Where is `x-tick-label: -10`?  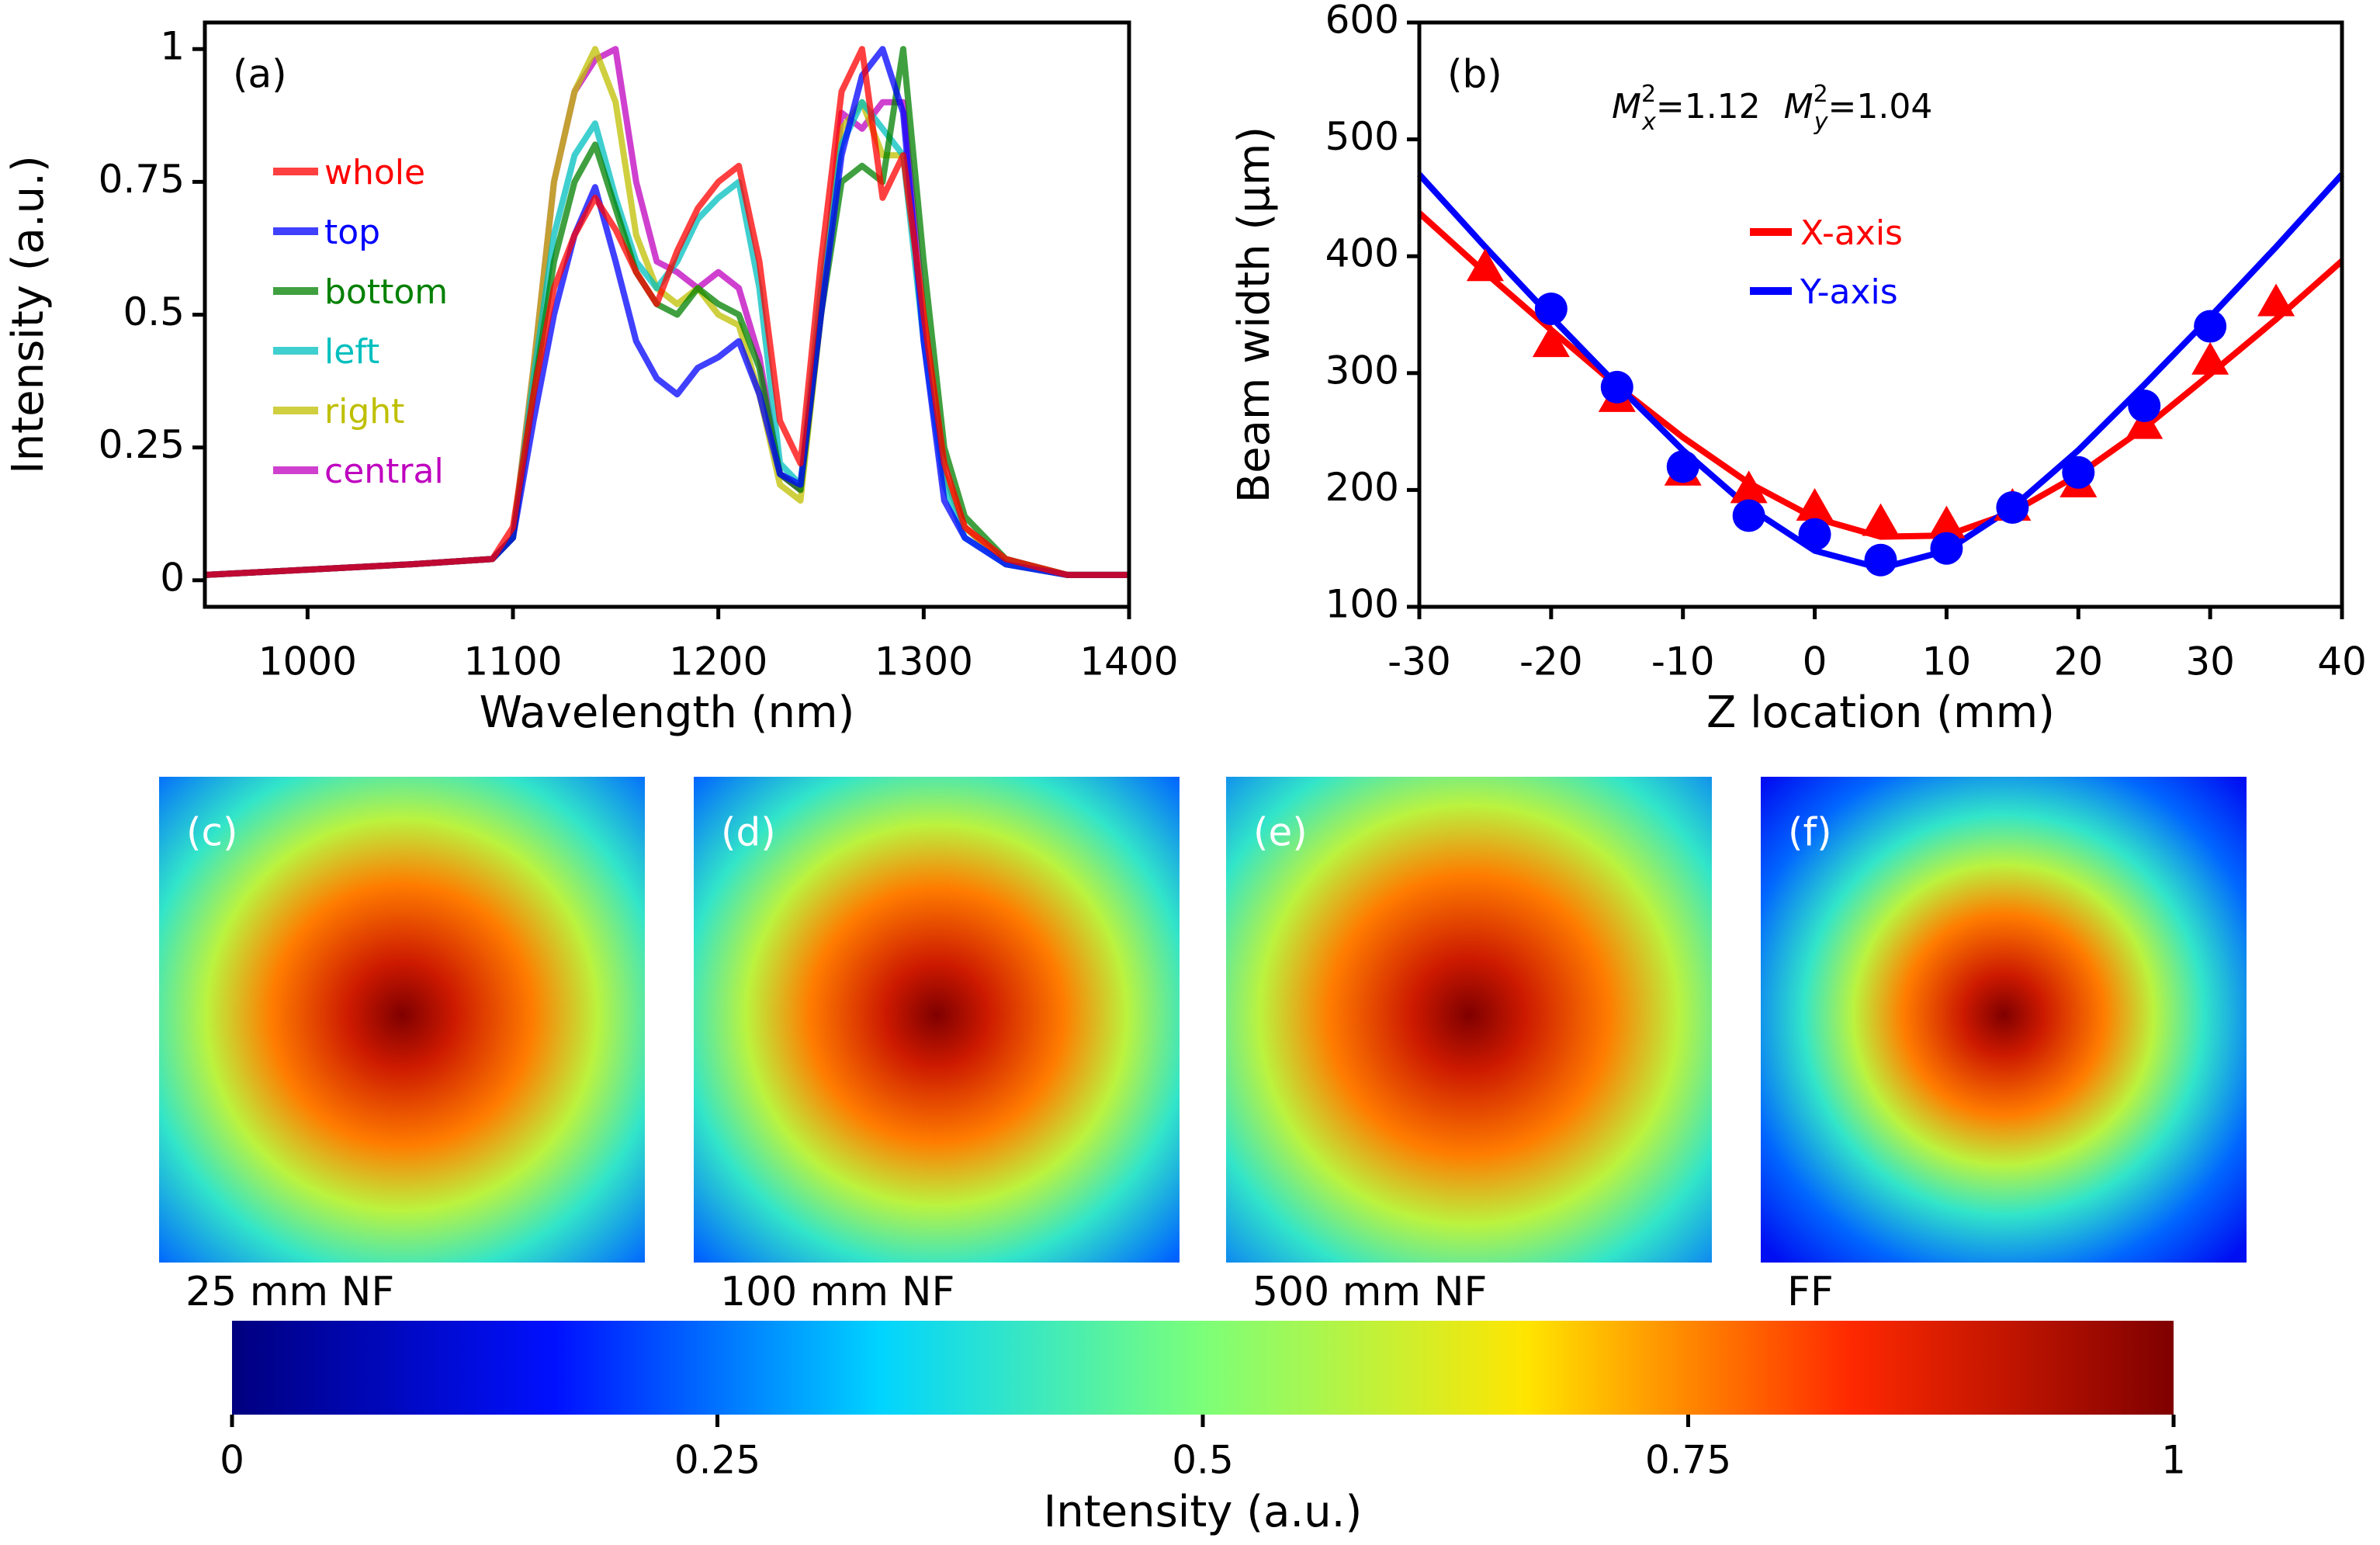 x-tick-label: -10 is located at coordinates (1683, 661).